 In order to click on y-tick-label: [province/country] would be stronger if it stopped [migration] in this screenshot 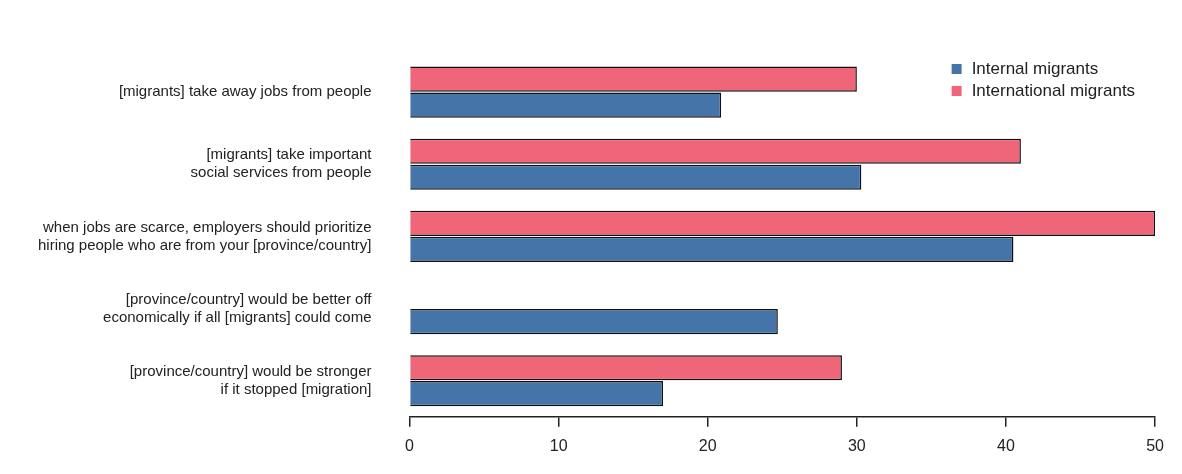, I will do `click(250, 379)`.